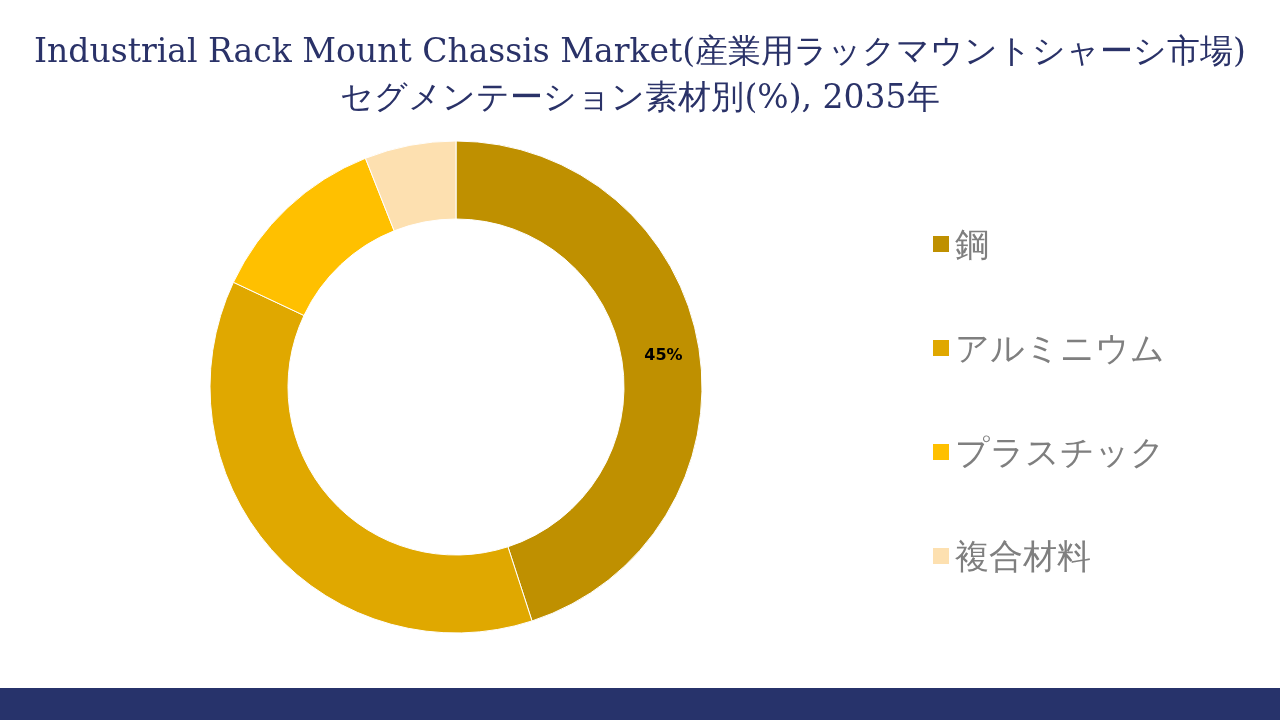  What do you see at coordinates (640, 74) in the screenshot?
I see `chart-title: Industrial Rack Mount Chassis Market(産業用ラックマウントシャーシ市場)セグメンテーション素材別(%), 2035年` at bounding box center [640, 74].